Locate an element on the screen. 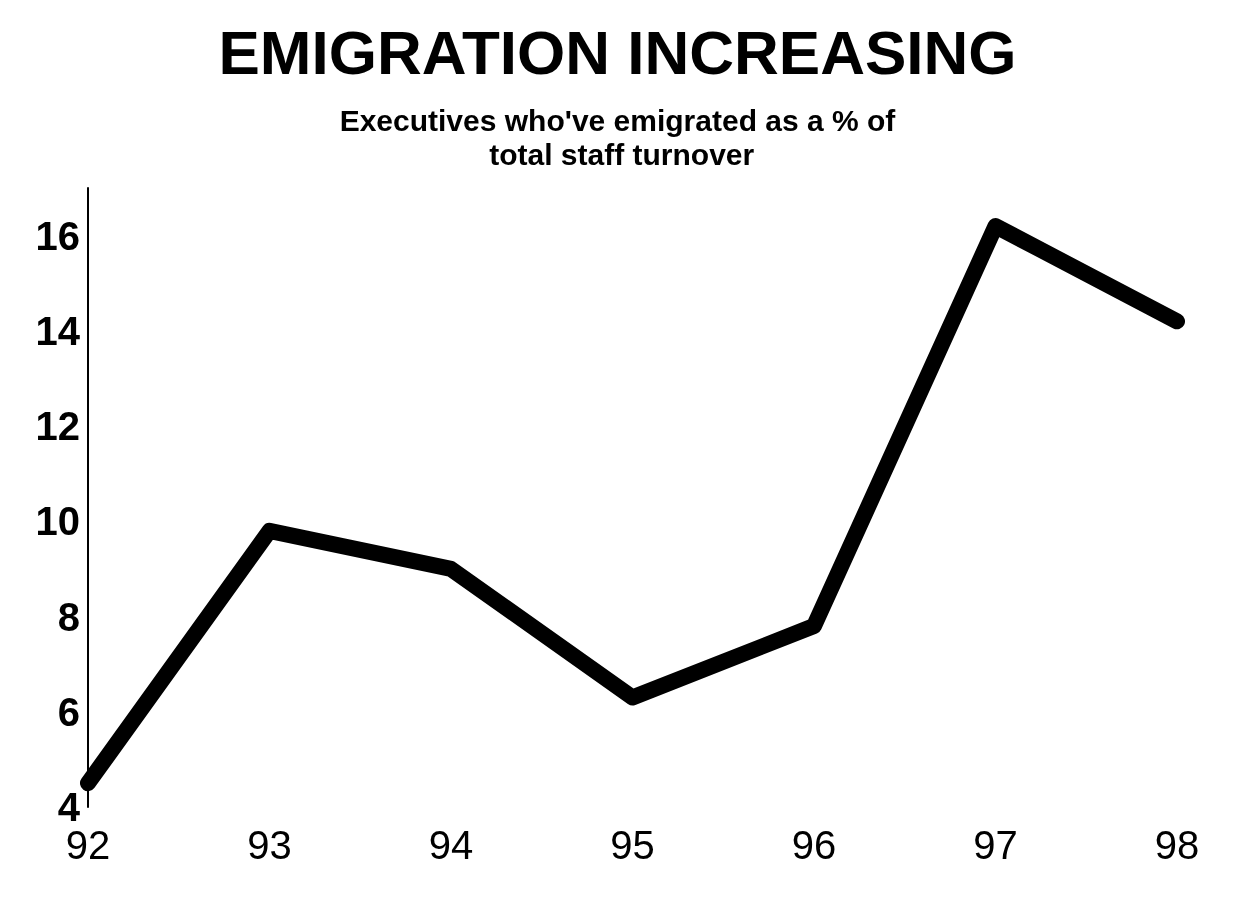 The width and height of the screenshot is (1235, 905). chart-title: EMIGRATION INCREASING is located at coordinates (617, 52).